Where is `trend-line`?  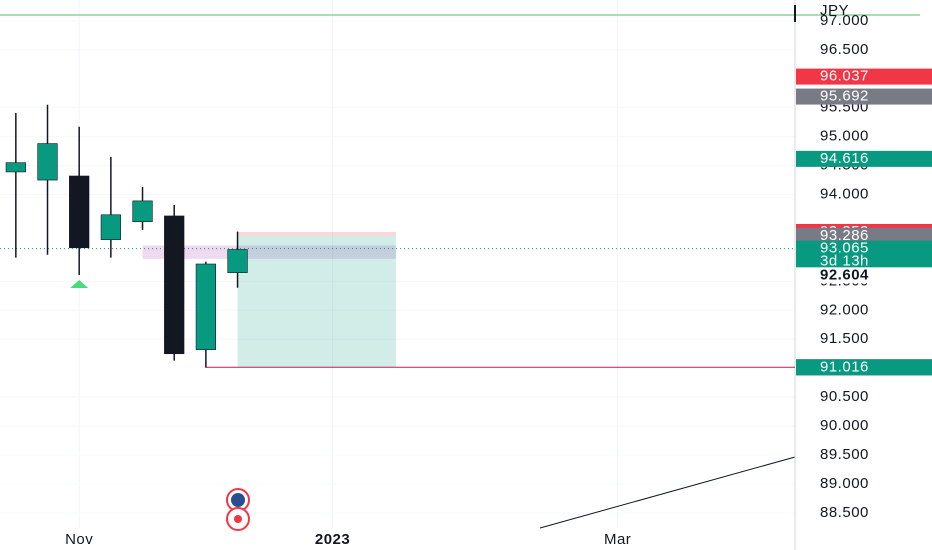
trend-line is located at coordinates (667, 492).